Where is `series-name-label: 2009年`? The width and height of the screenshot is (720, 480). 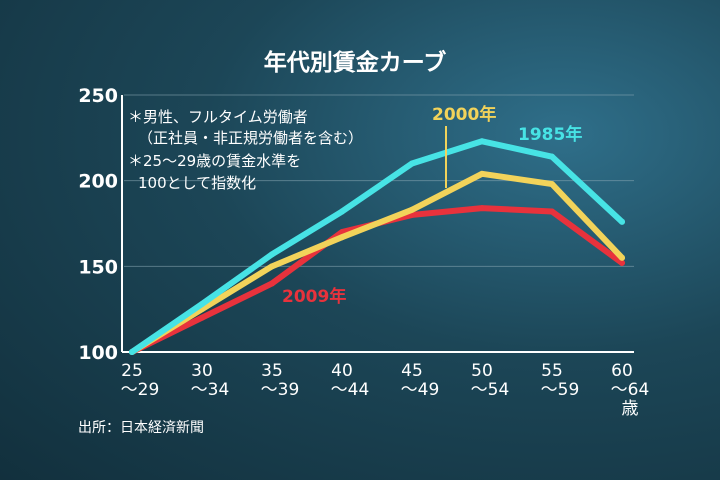 series-name-label: 2009年 is located at coordinates (314, 296).